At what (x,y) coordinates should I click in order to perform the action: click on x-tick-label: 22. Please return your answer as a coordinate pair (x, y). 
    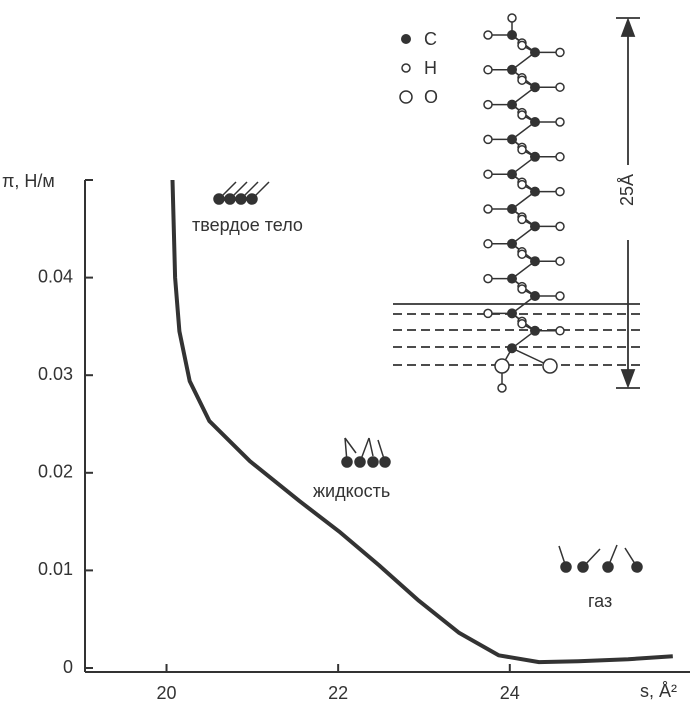
    Looking at the image, I should click on (338, 693).